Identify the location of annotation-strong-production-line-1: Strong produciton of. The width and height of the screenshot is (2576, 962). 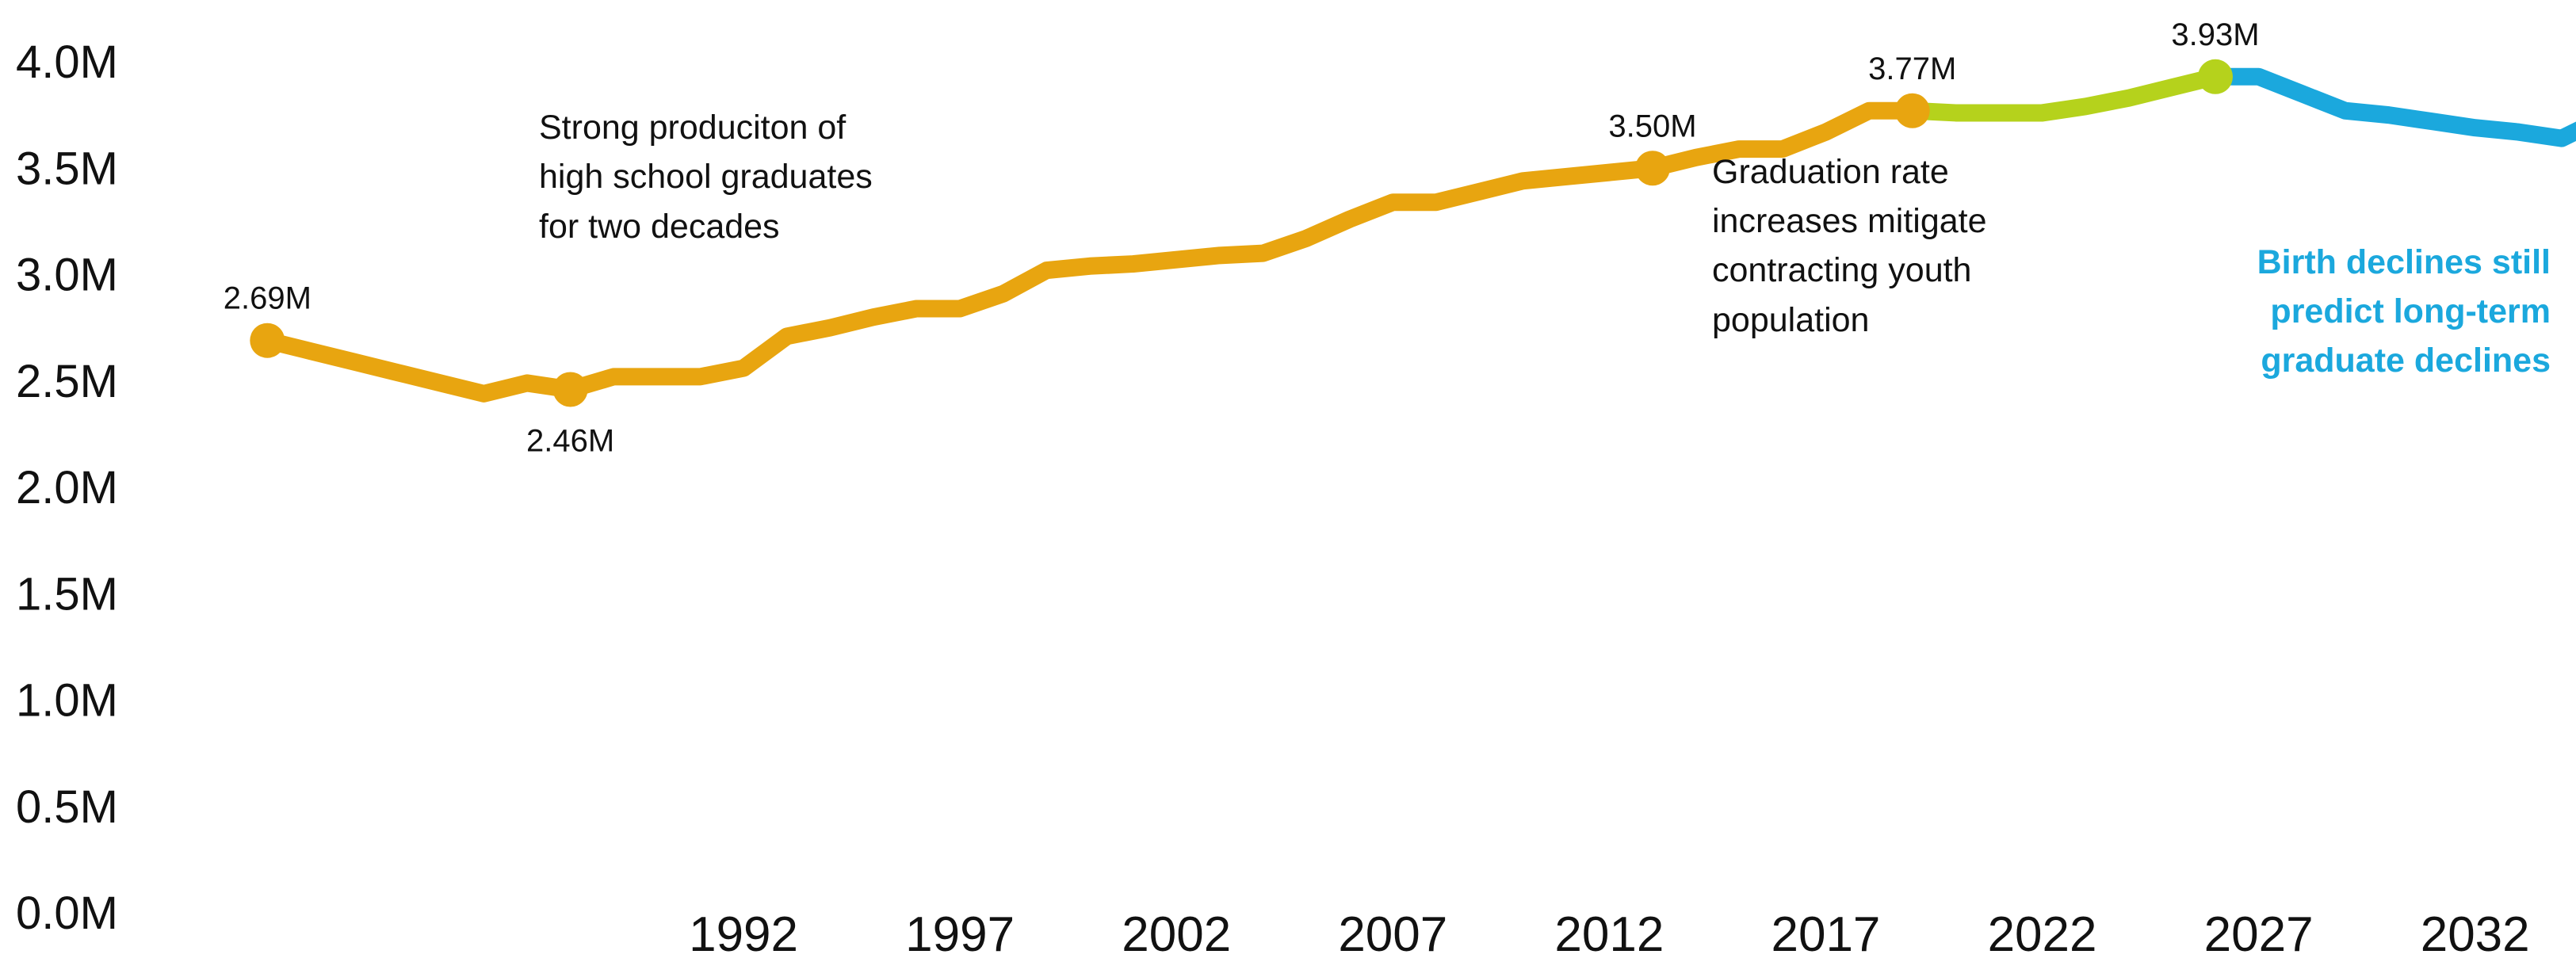
(693, 128).